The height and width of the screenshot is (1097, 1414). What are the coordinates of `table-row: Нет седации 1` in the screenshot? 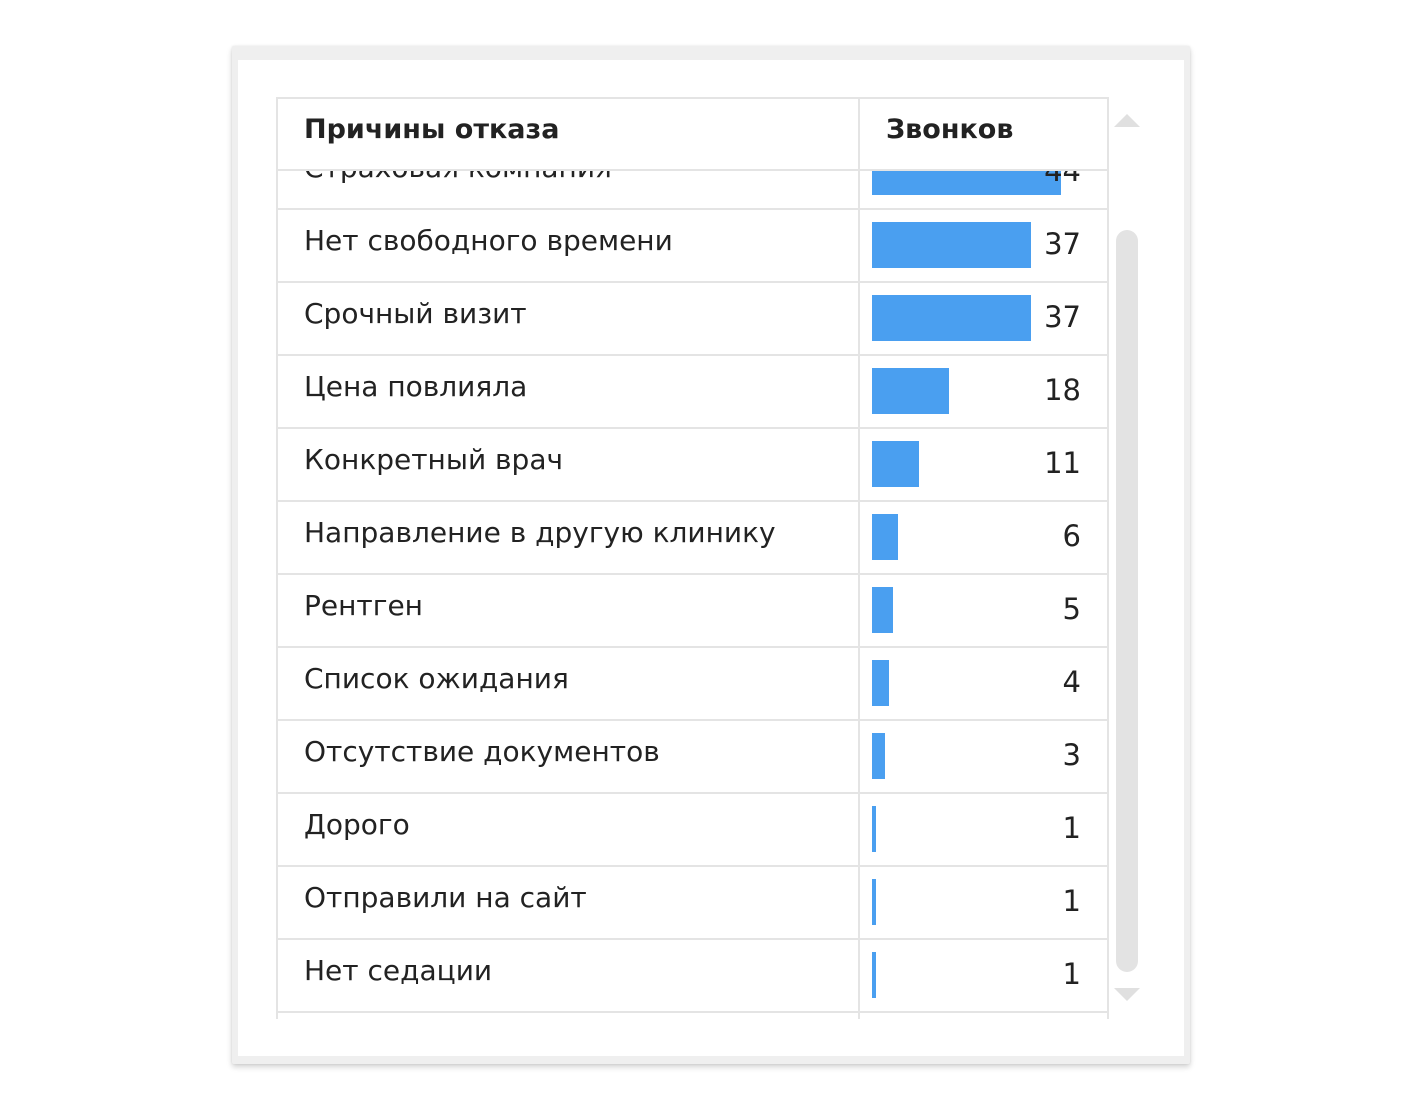 It's located at (692, 976).